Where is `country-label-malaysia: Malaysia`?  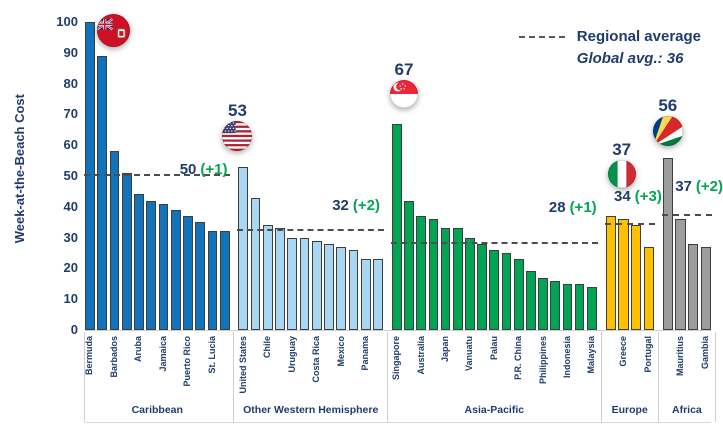 country-label-malaysia: Malaysia is located at coordinates (591, 355).